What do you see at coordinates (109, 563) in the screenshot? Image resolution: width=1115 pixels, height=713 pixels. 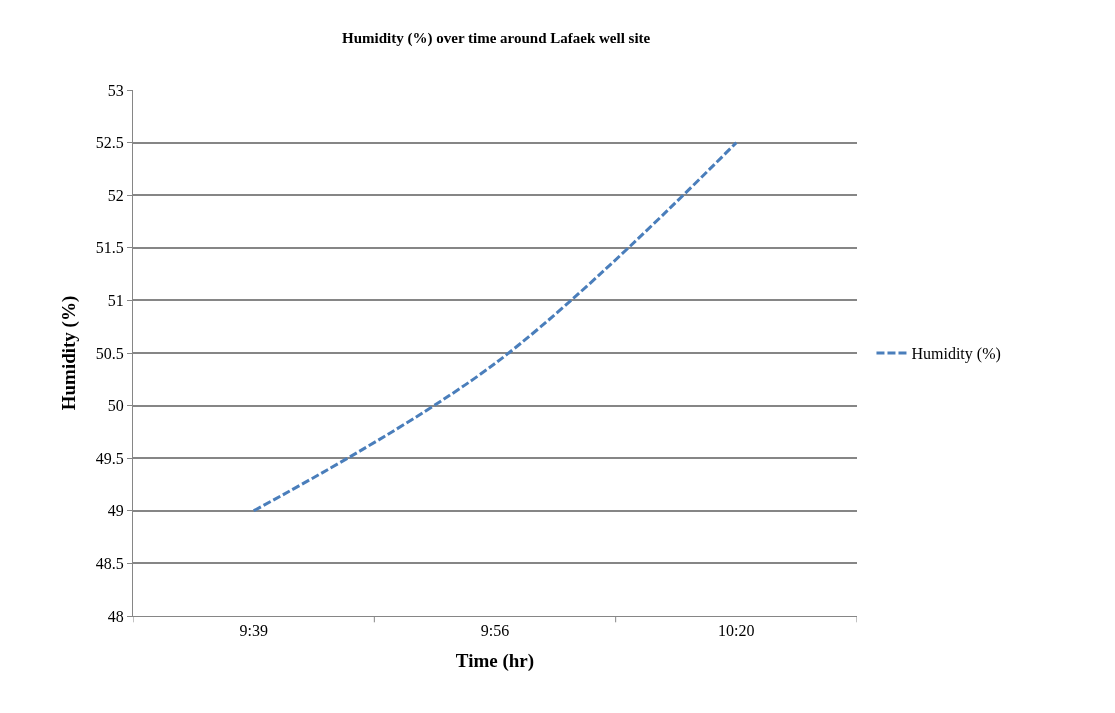 I see `y-tick-label: 48.5` at bounding box center [109, 563].